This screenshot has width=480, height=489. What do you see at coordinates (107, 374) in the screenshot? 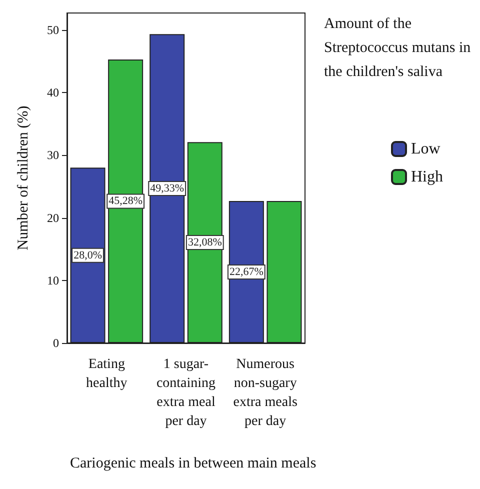
I see `x-tick-label: Eating healthy` at bounding box center [107, 374].